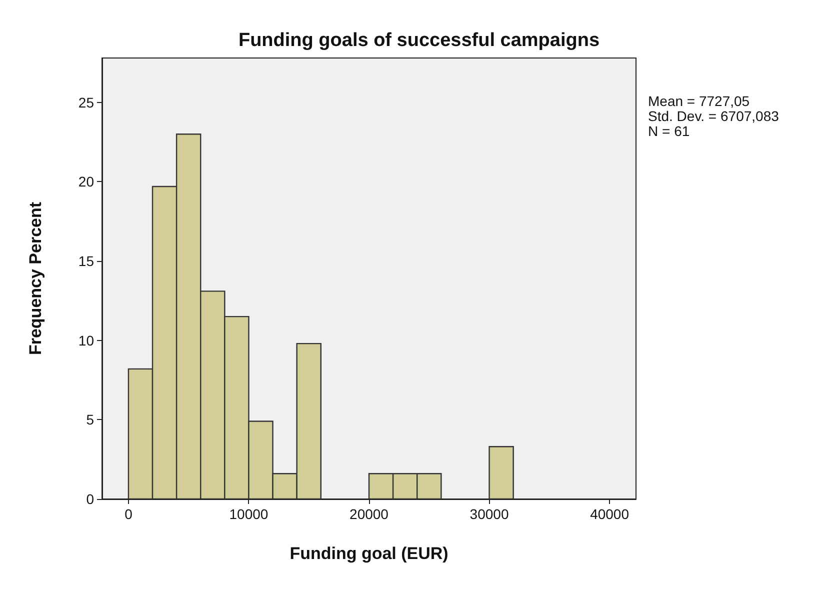 Image resolution: width=838 pixels, height=591 pixels. What do you see at coordinates (369, 514) in the screenshot?
I see `x-tick-label: 20000` at bounding box center [369, 514].